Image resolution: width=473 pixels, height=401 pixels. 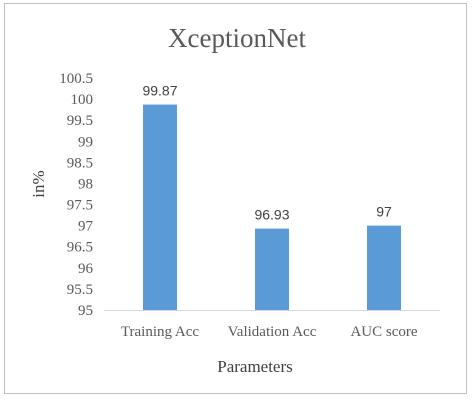 What do you see at coordinates (80, 121) in the screenshot?
I see `y-tick-label: 99.5` at bounding box center [80, 121].